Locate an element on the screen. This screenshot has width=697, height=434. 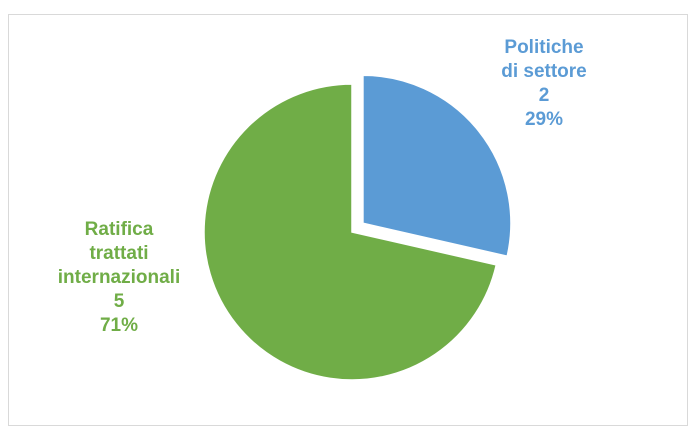
slice-category-label: Politiche is located at coordinates (543, 47).